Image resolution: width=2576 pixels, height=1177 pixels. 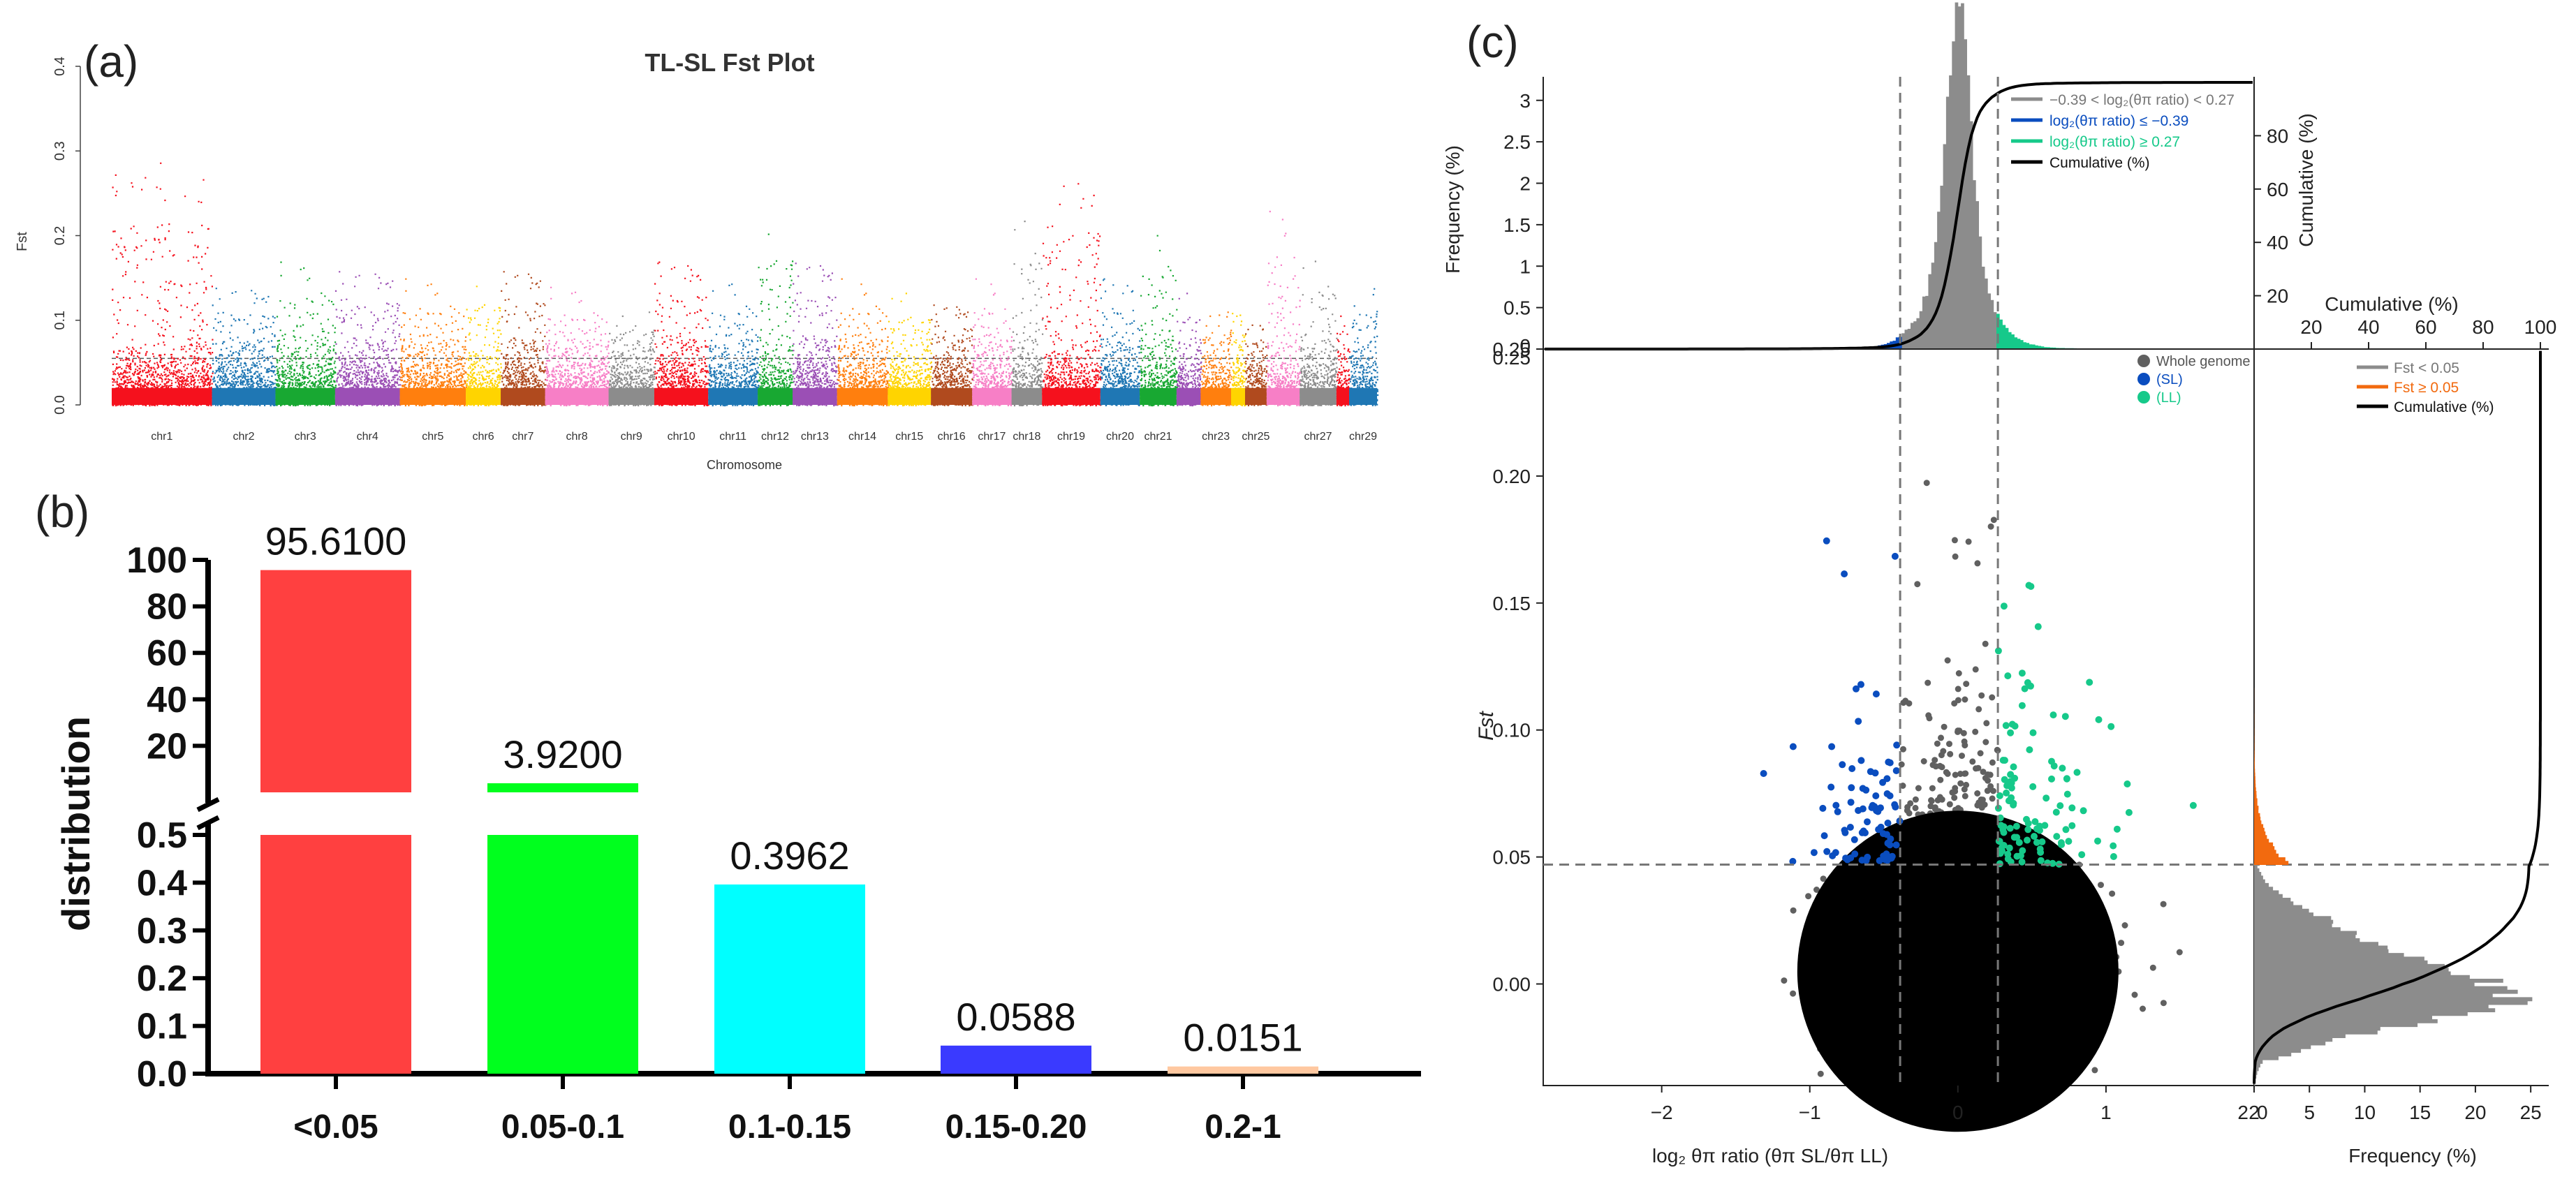 What do you see at coordinates (909, 437) in the screenshot?
I see `chromosome-tick-label: chr15` at bounding box center [909, 437].